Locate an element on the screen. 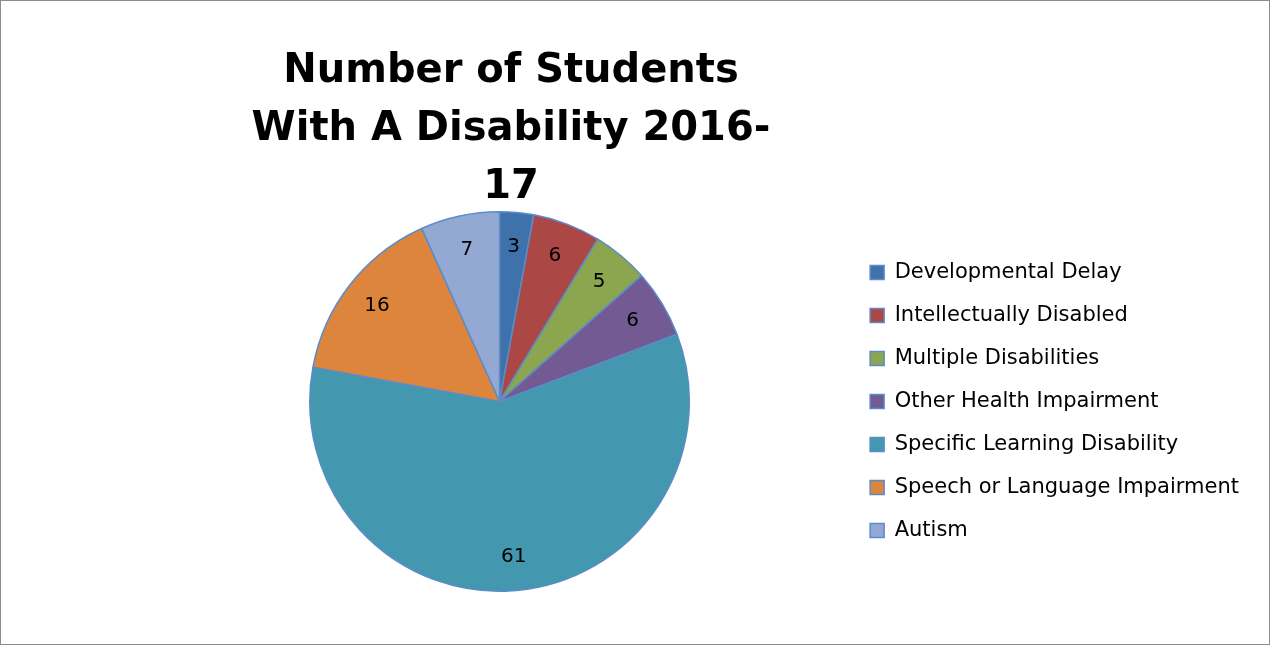  legend-label: Multiple Disabilities is located at coordinates (997, 356).